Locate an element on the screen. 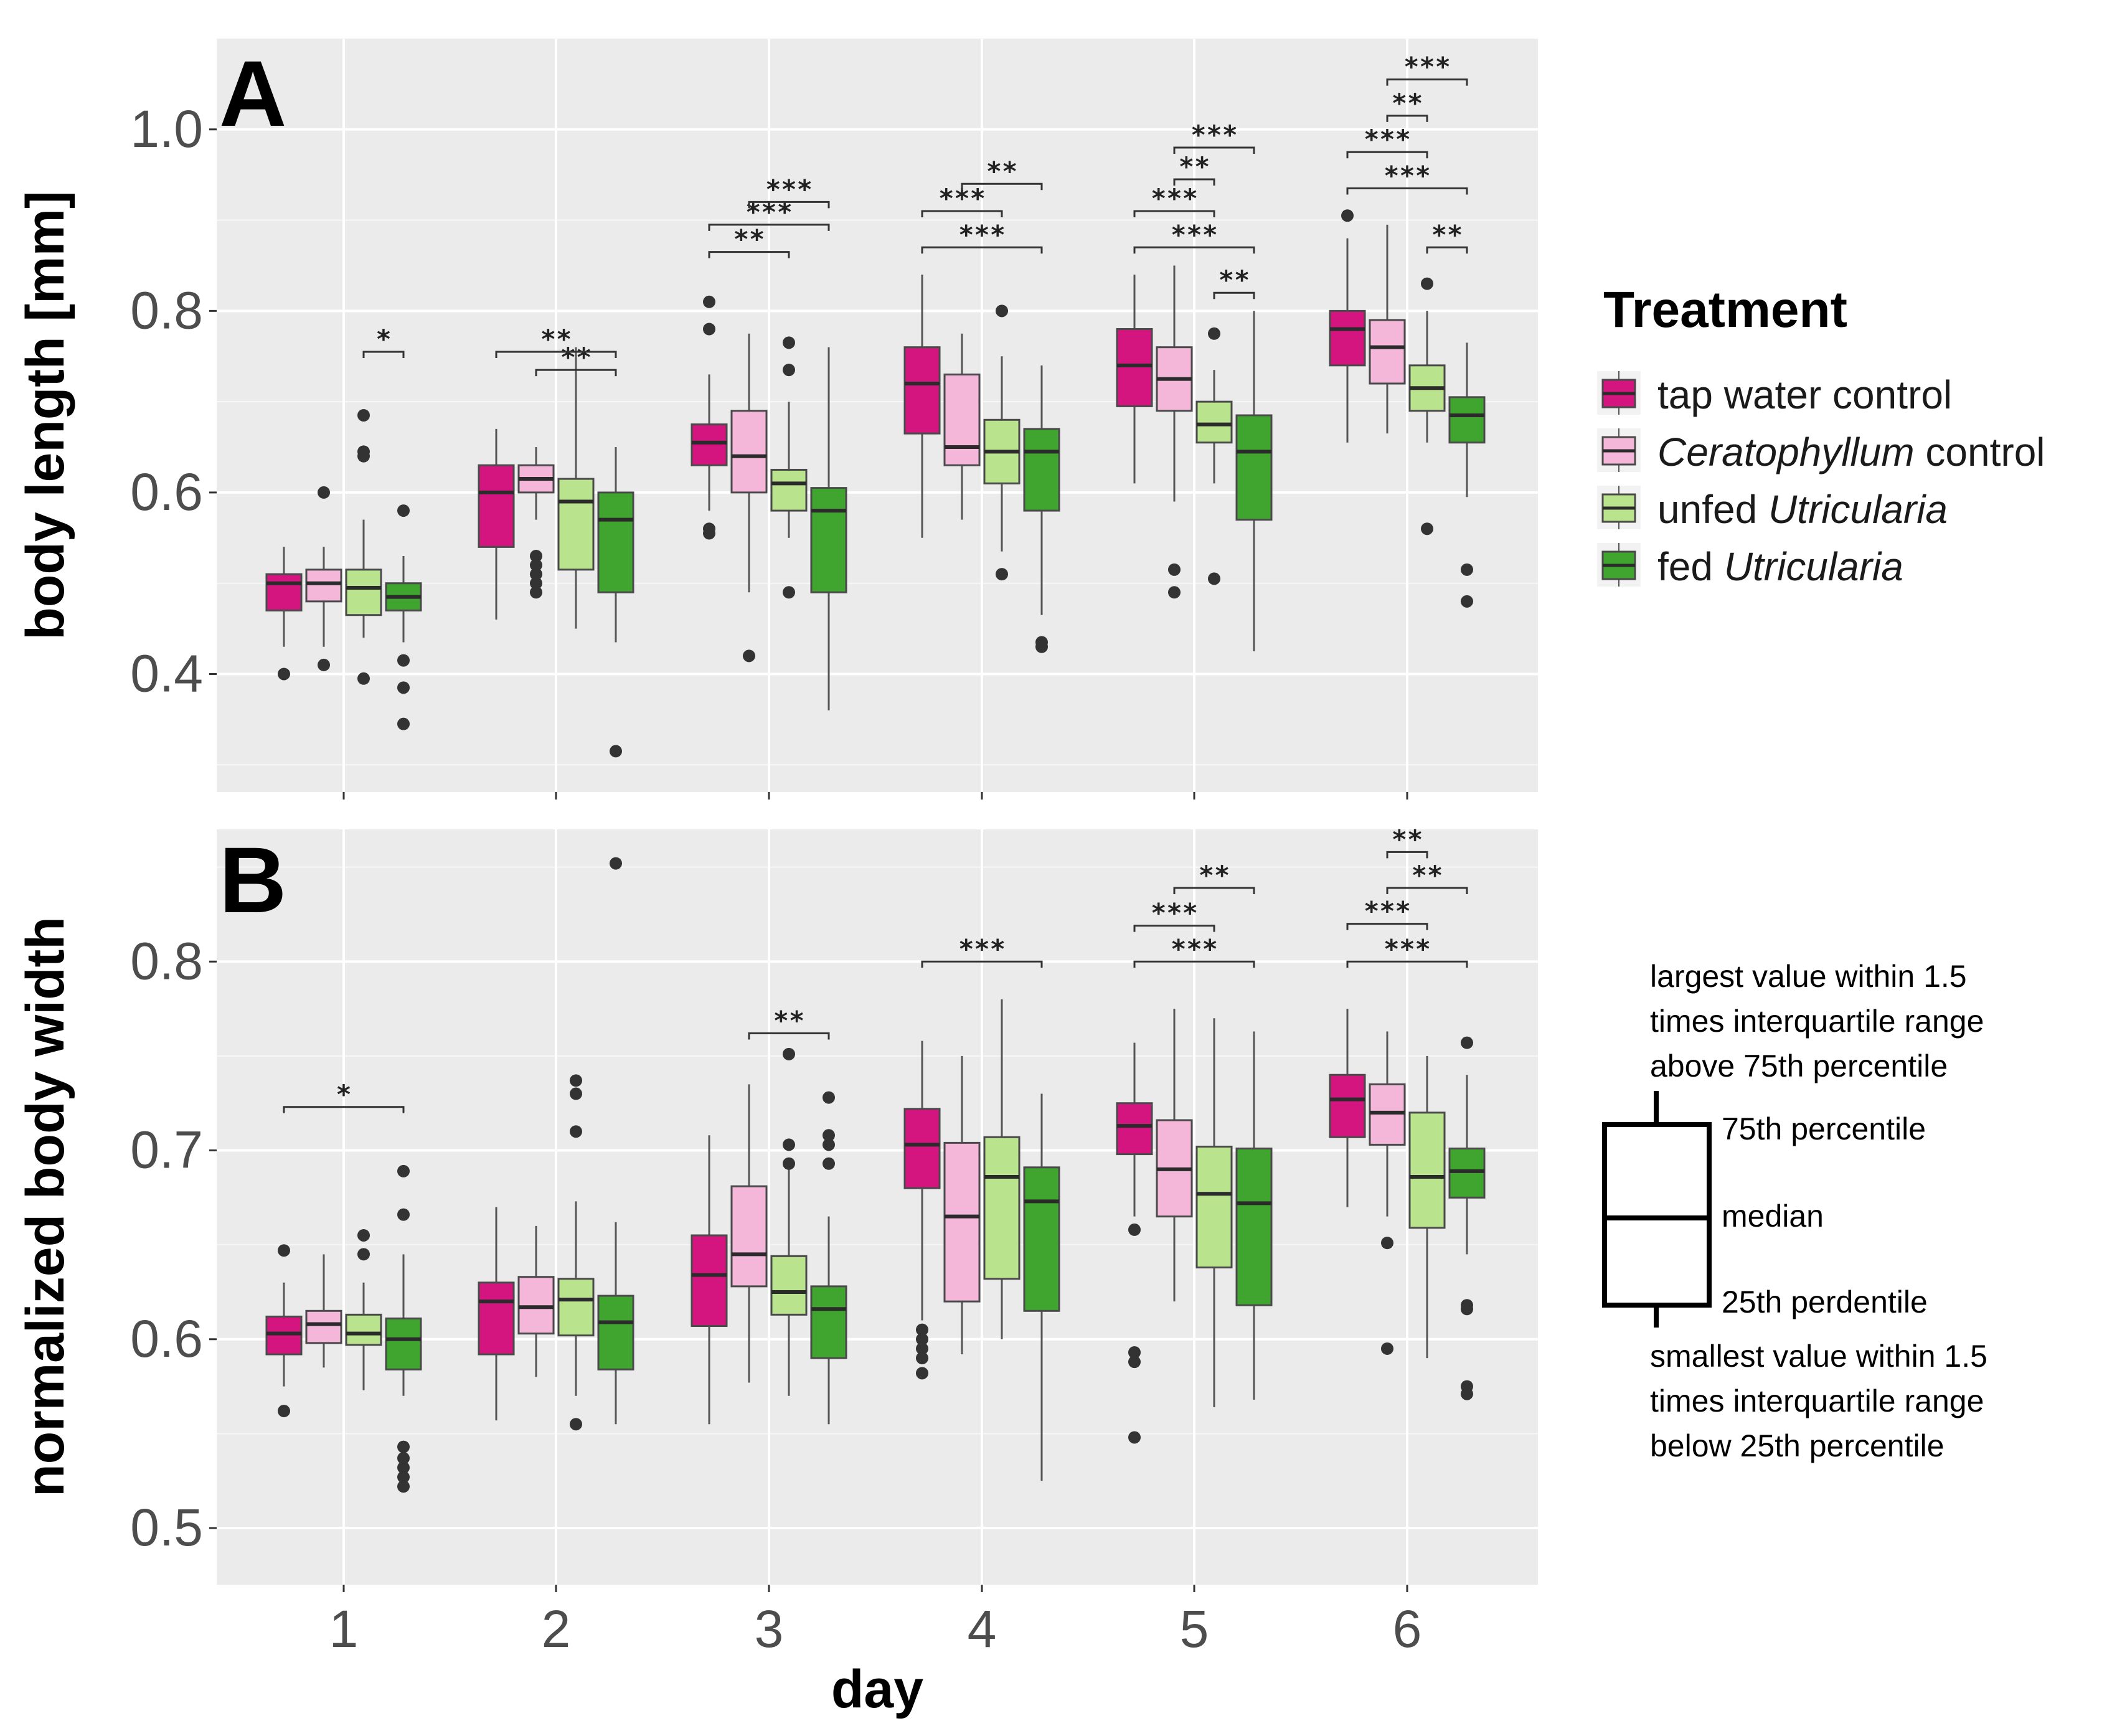 Image resolution: width=2112 pixels, height=1736 pixels. guide-top-text: above 75th percentile is located at coordinates (1799, 1066).